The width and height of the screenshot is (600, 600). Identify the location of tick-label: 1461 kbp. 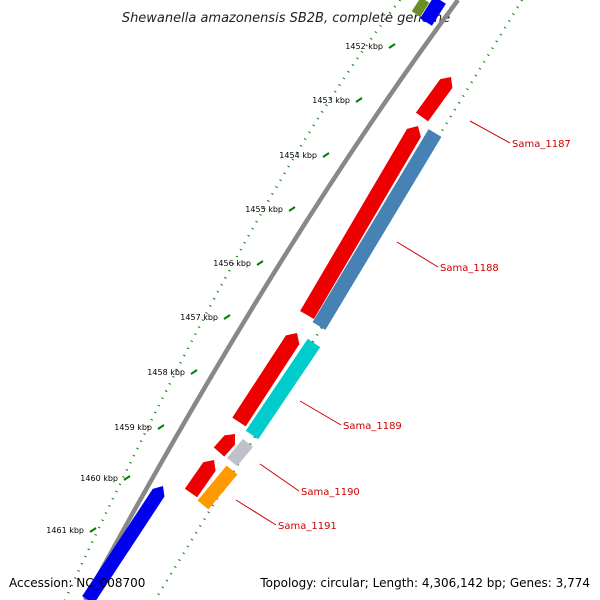
(65, 530).